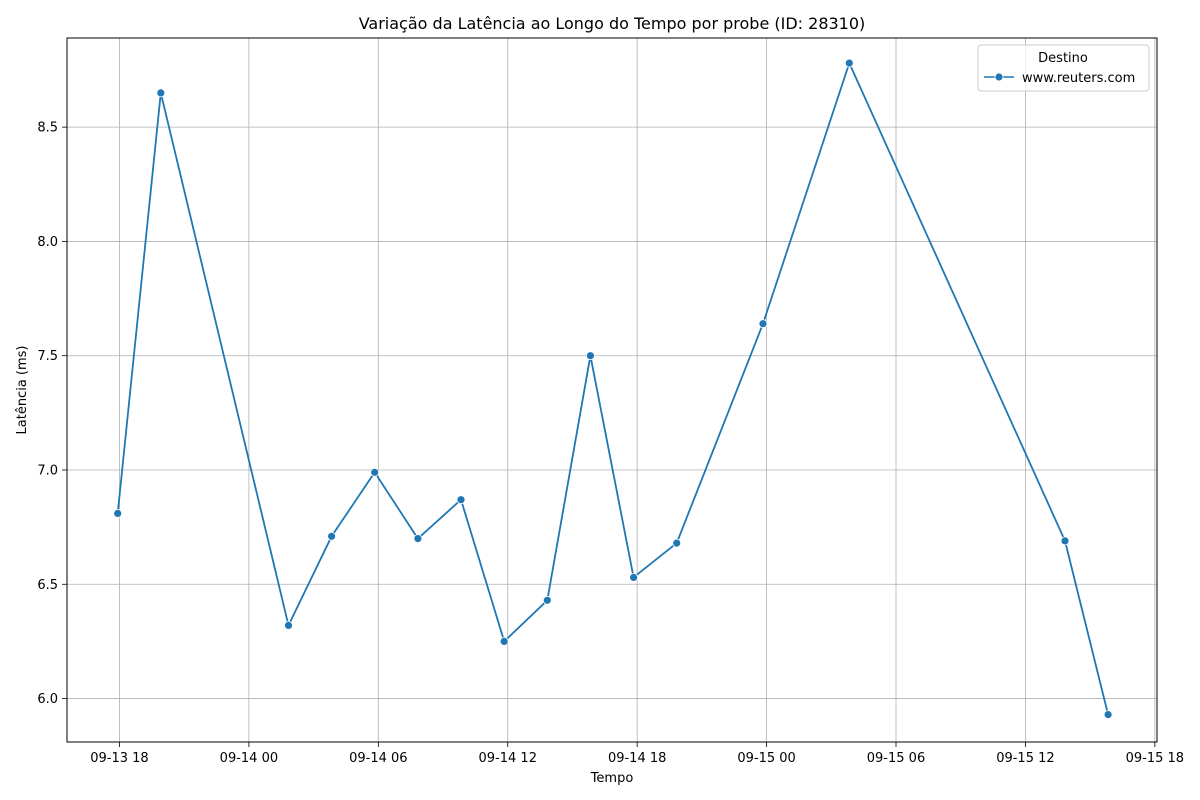  Describe the element at coordinates (896, 758) in the screenshot. I see `x-tick-label: 09-15 06` at that location.